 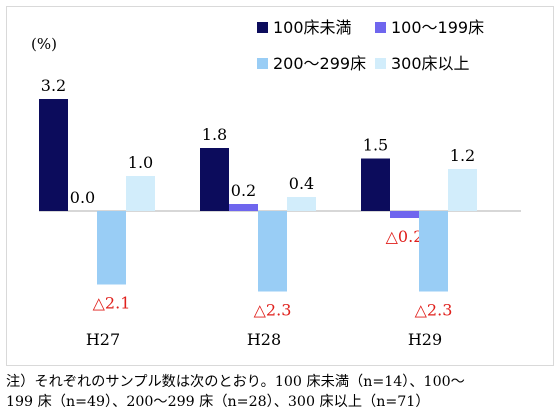 What do you see at coordinates (319, 63) in the screenshot?
I see `legend-label: 200～299床` at bounding box center [319, 63].